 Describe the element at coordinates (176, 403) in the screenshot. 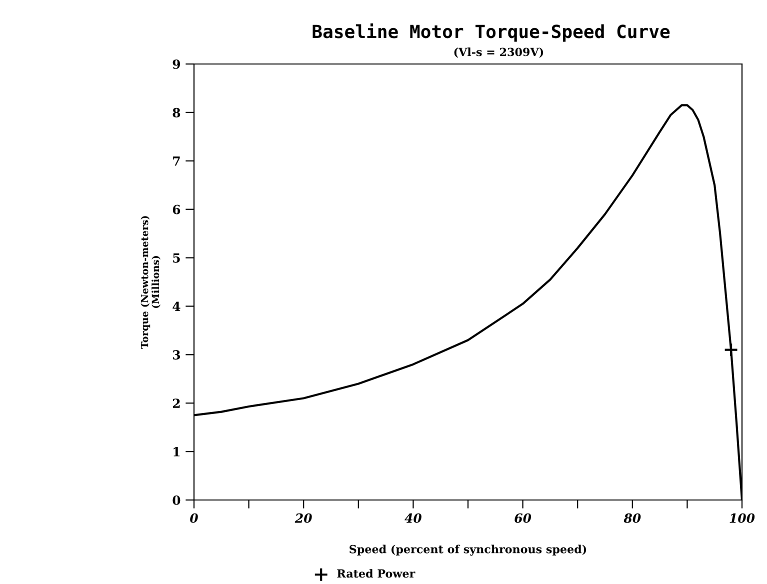

I see `y-tick-label: 2` at that location.